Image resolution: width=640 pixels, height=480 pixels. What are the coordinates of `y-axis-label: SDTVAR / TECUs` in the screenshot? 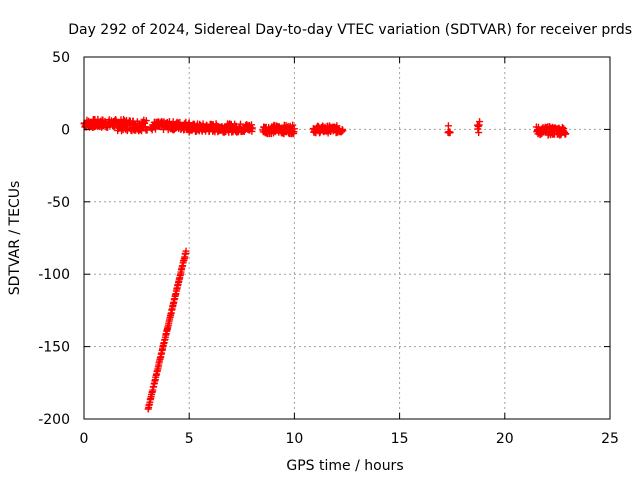 It's located at (15, 238).